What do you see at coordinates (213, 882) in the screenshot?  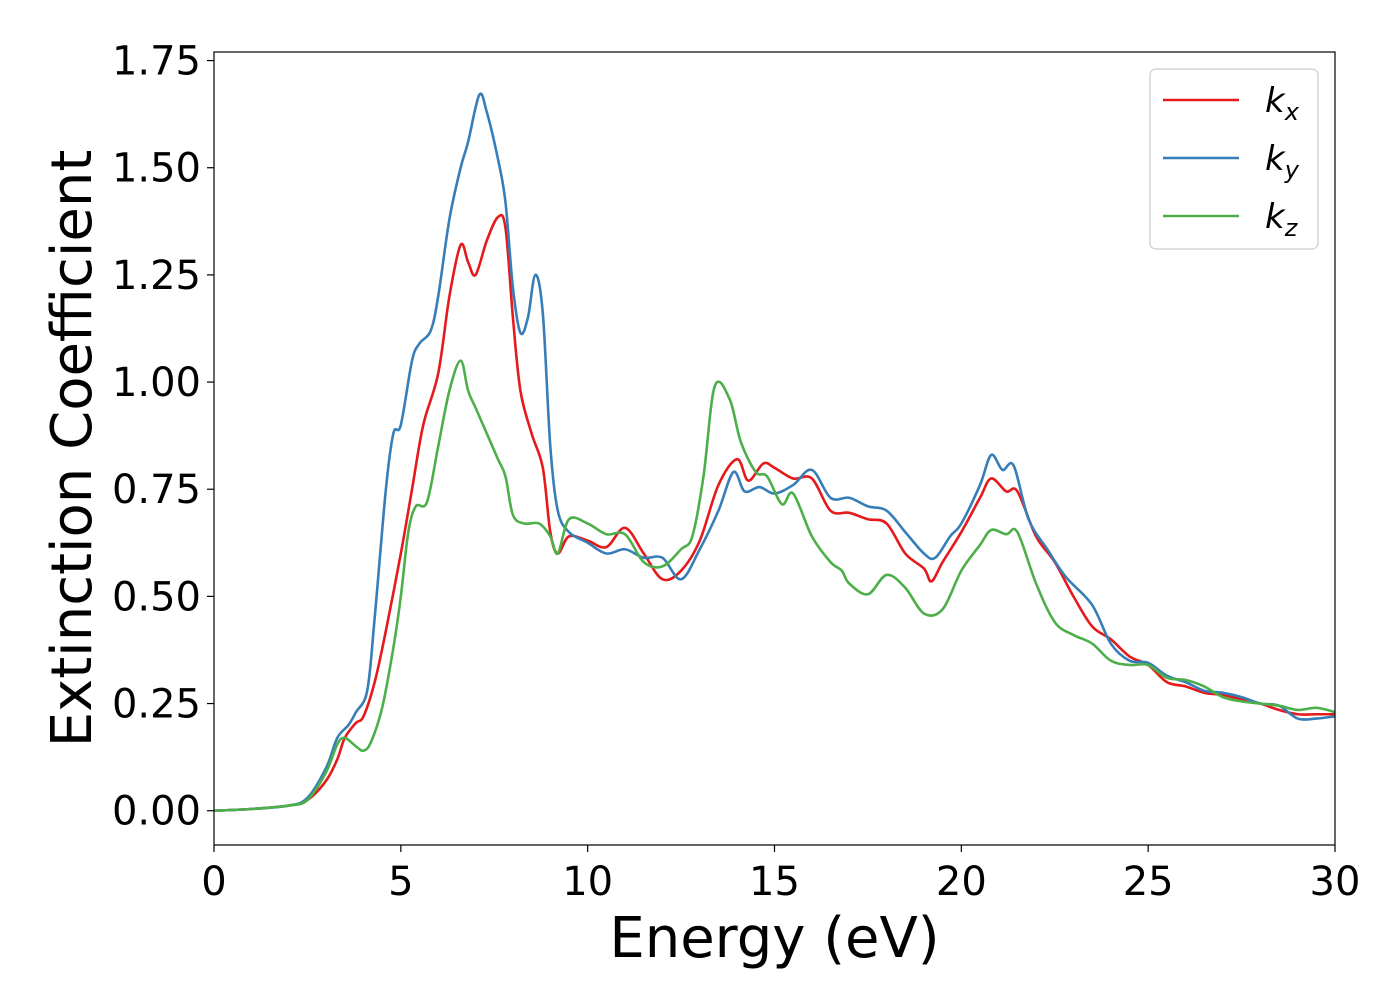 I see `x-tick-label: 0` at bounding box center [213, 882].